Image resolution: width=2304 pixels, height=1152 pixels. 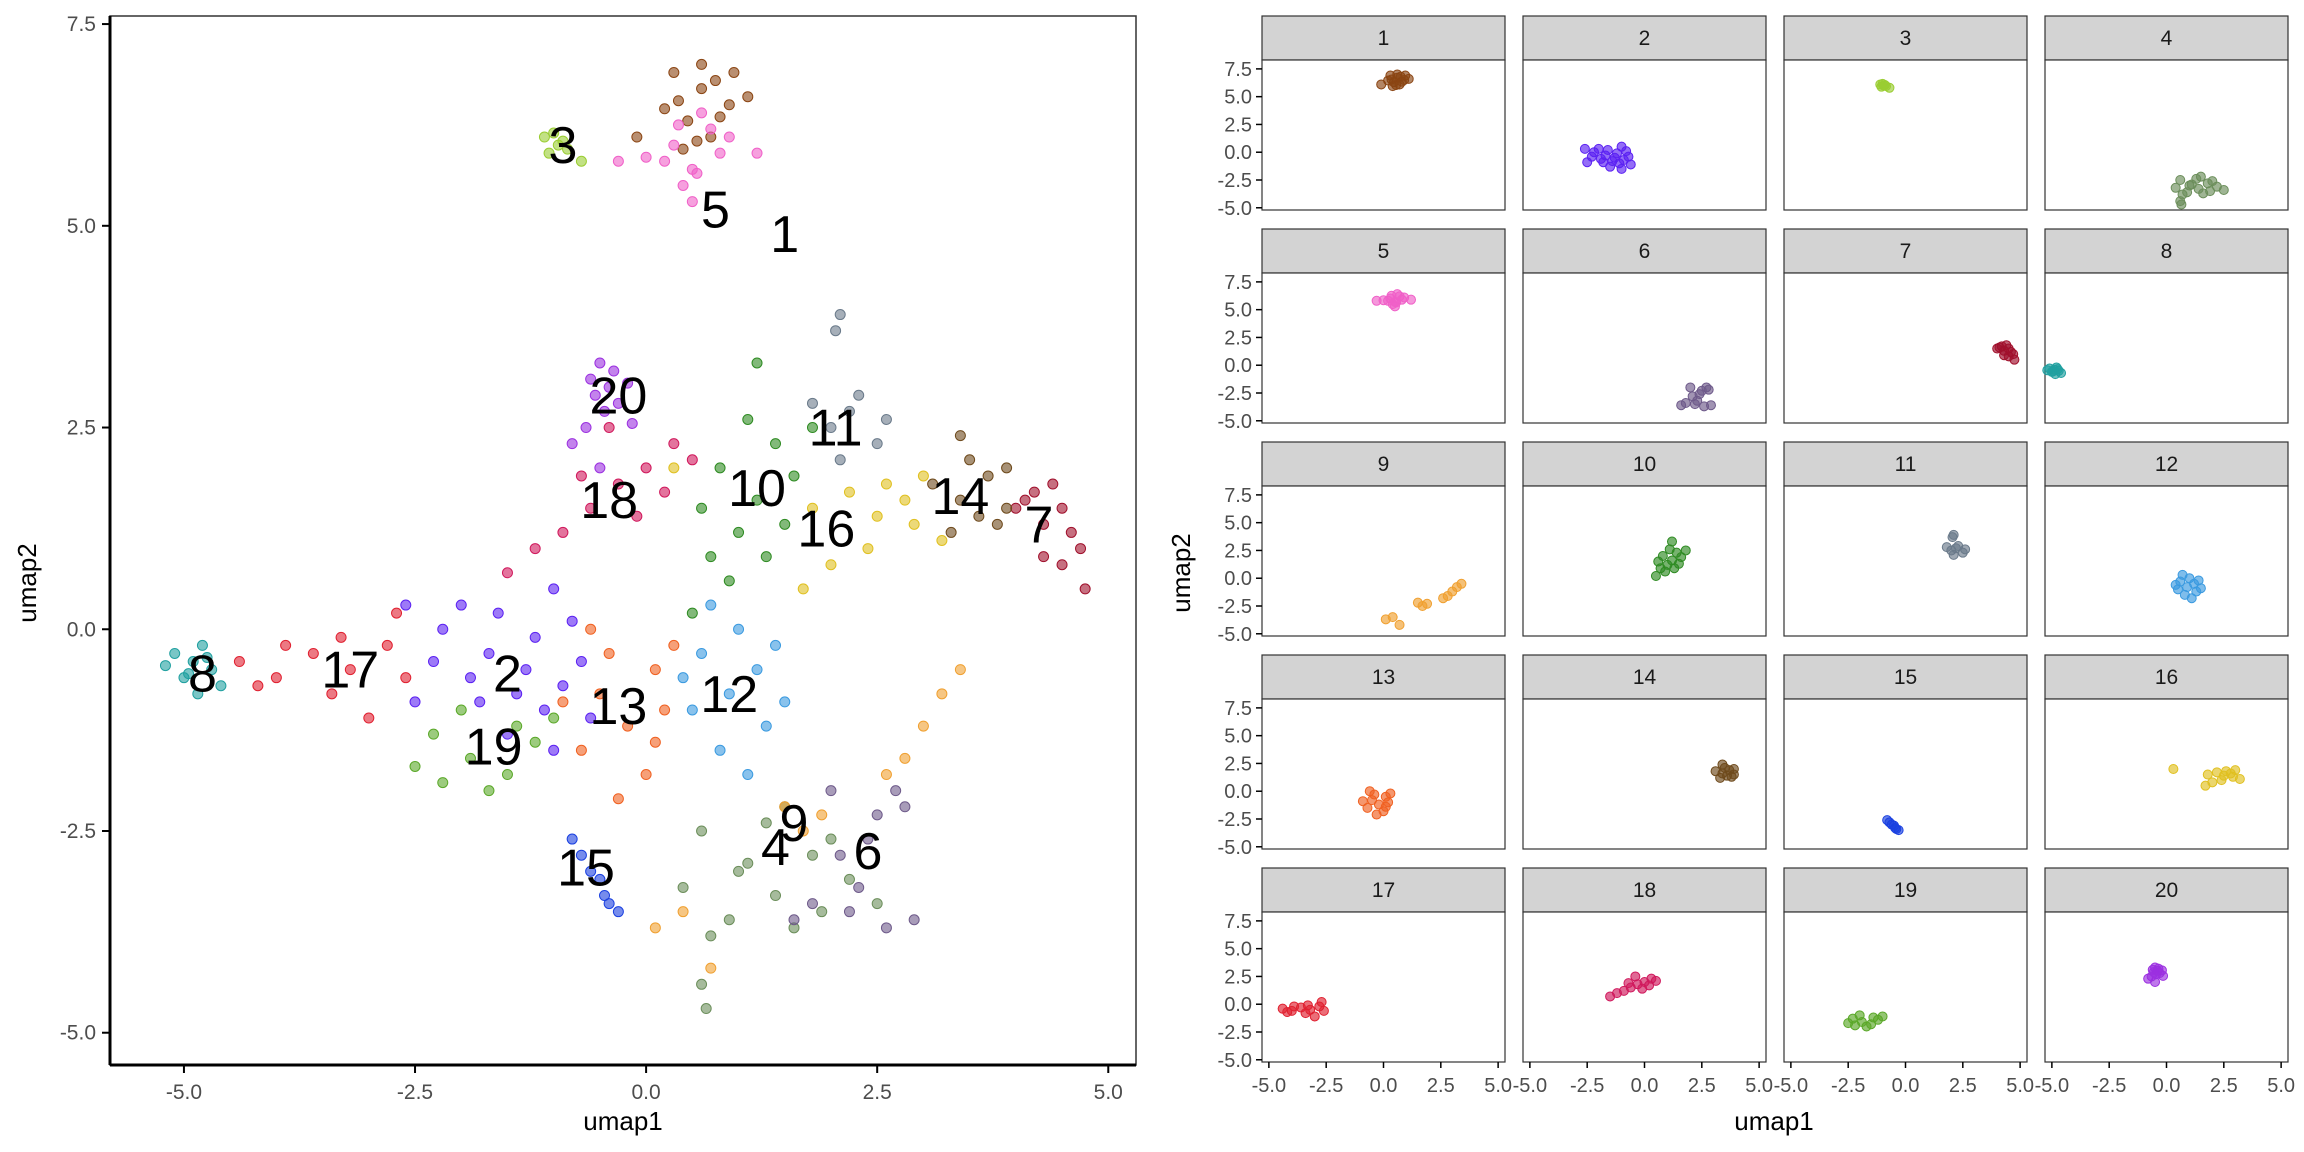 I want to click on cluster-label-17: 17, so click(x=350, y=671).